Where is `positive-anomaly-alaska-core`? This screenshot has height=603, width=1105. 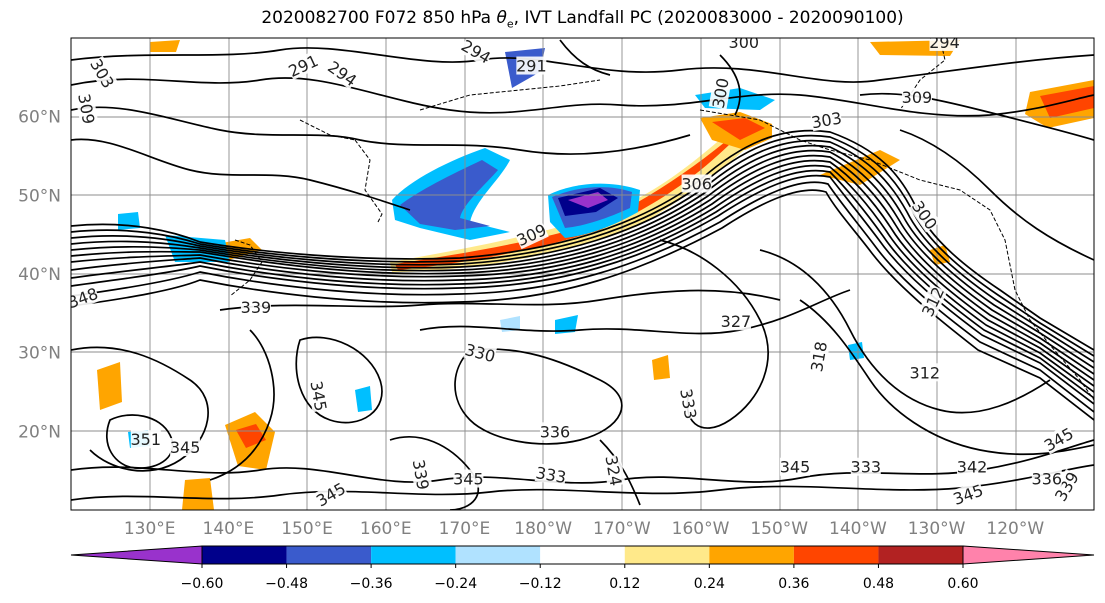
positive-anomaly-alaska-core is located at coordinates (738, 129).